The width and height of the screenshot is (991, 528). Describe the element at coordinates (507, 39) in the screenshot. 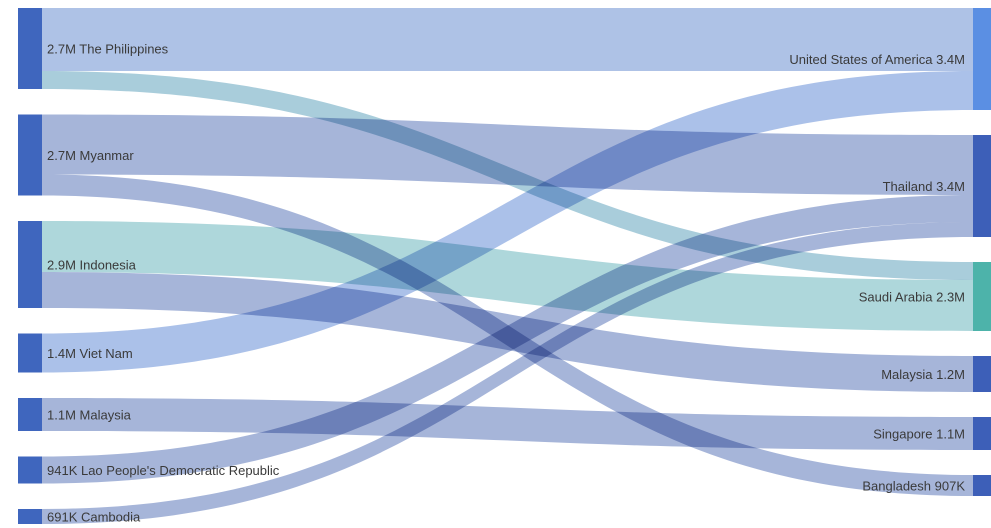

I see `link-ph-to-us` at that location.